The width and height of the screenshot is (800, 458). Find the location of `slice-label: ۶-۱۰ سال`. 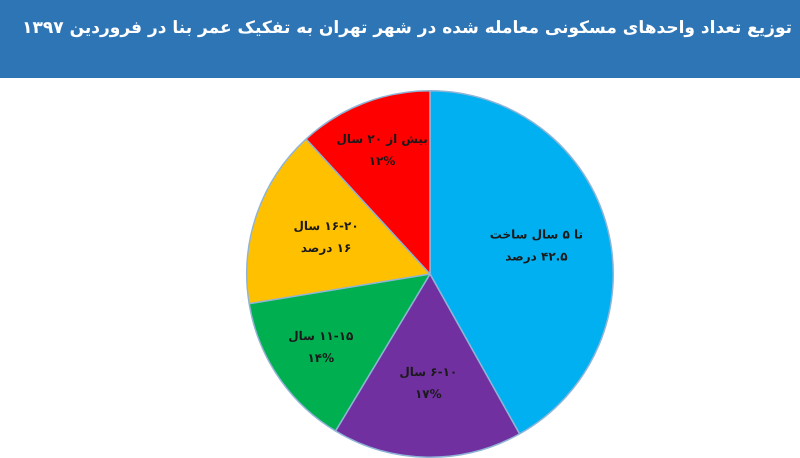

slice-label: ۶-۱۰ سال is located at coordinates (428, 372).